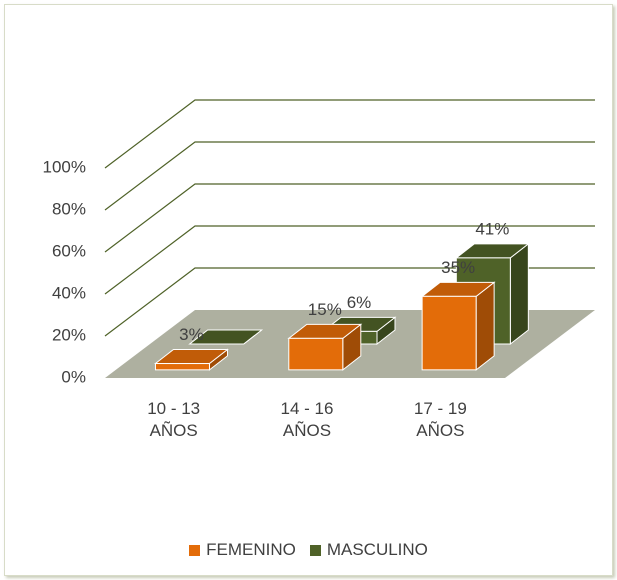 The height and width of the screenshot is (580, 617). Describe the element at coordinates (307, 419) in the screenshot. I see `x-tick-label: 14 - 16 AÑOS` at that location.